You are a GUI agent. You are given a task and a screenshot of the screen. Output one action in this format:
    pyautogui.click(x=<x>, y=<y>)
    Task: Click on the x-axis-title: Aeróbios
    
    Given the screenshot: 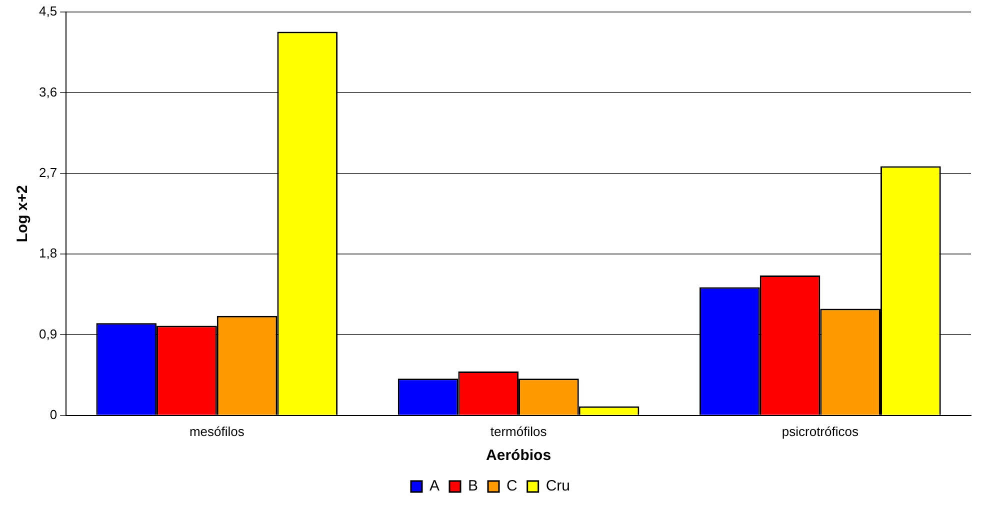 What is the action you would take?
    pyautogui.click(x=519, y=455)
    